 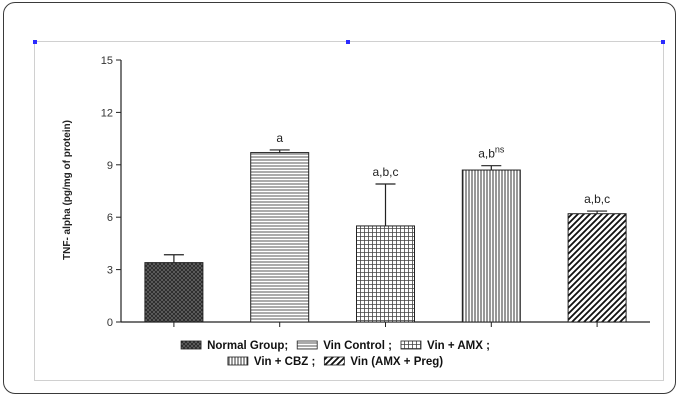 I want to click on y-tick-label: 9, so click(x=110, y=166).